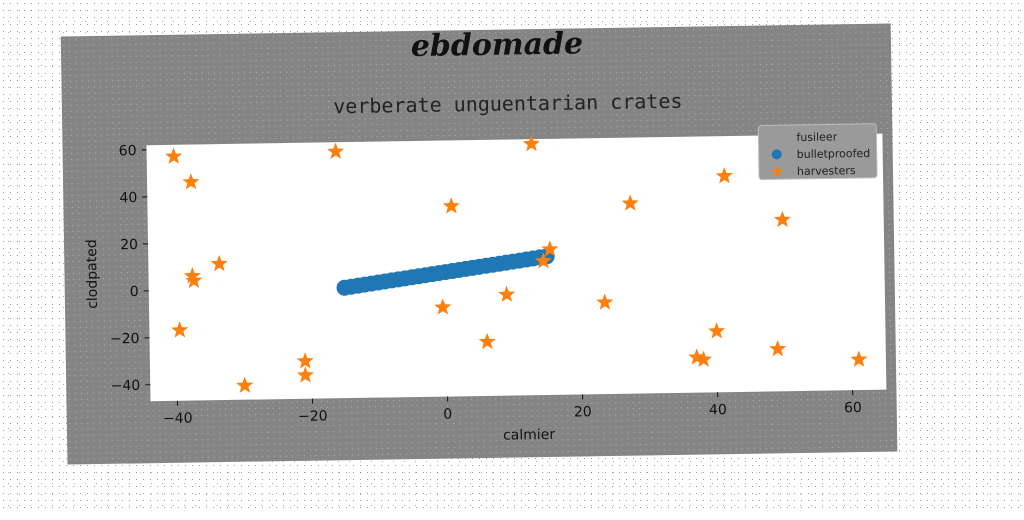 Image resolution: width=1024 pixels, height=520 pixels. What do you see at coordinates (129, 245) in the screenshot?
I see `y-tick-label: 20` at bounding box center [129, 245].